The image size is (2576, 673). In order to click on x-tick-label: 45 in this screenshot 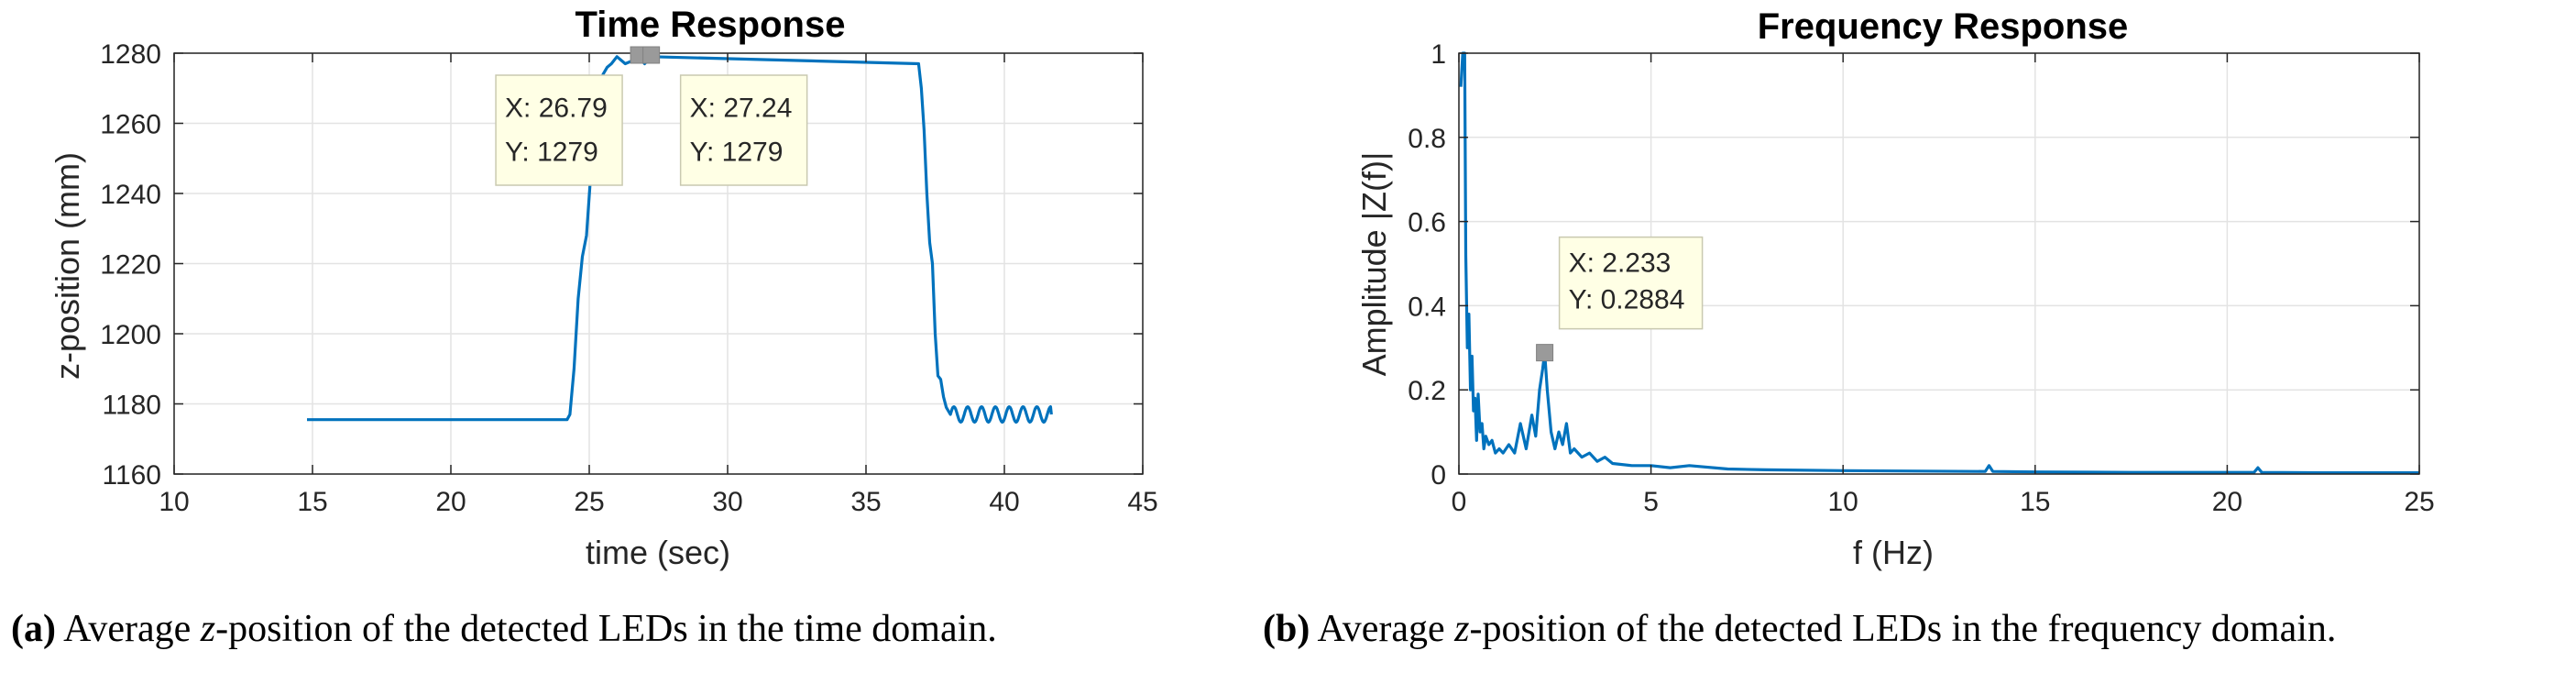, I will do `click(1142, 502)`.